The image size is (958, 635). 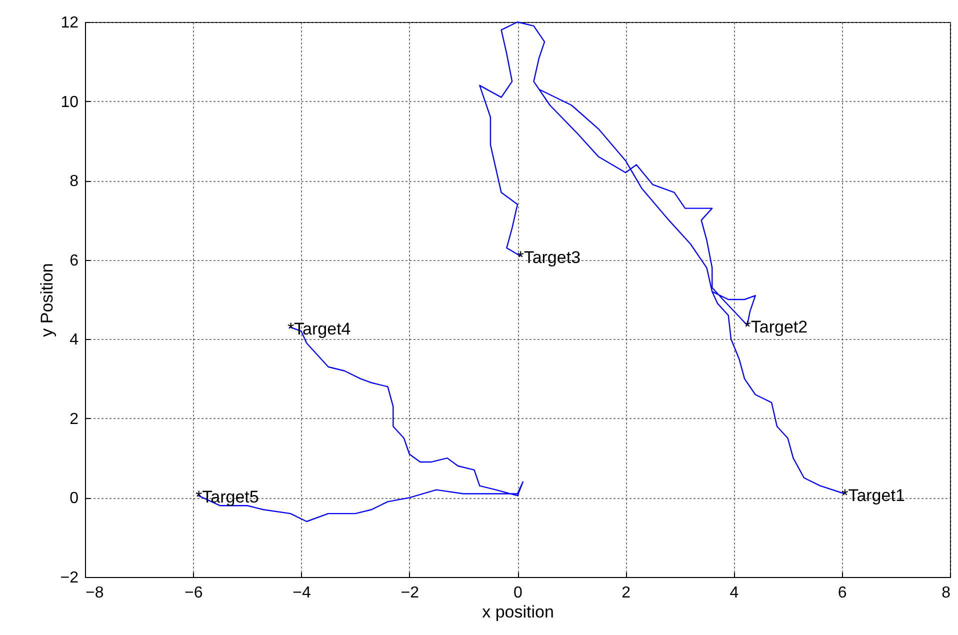 I want to click on x-tick-label: −6, so click(x=193, y=593).